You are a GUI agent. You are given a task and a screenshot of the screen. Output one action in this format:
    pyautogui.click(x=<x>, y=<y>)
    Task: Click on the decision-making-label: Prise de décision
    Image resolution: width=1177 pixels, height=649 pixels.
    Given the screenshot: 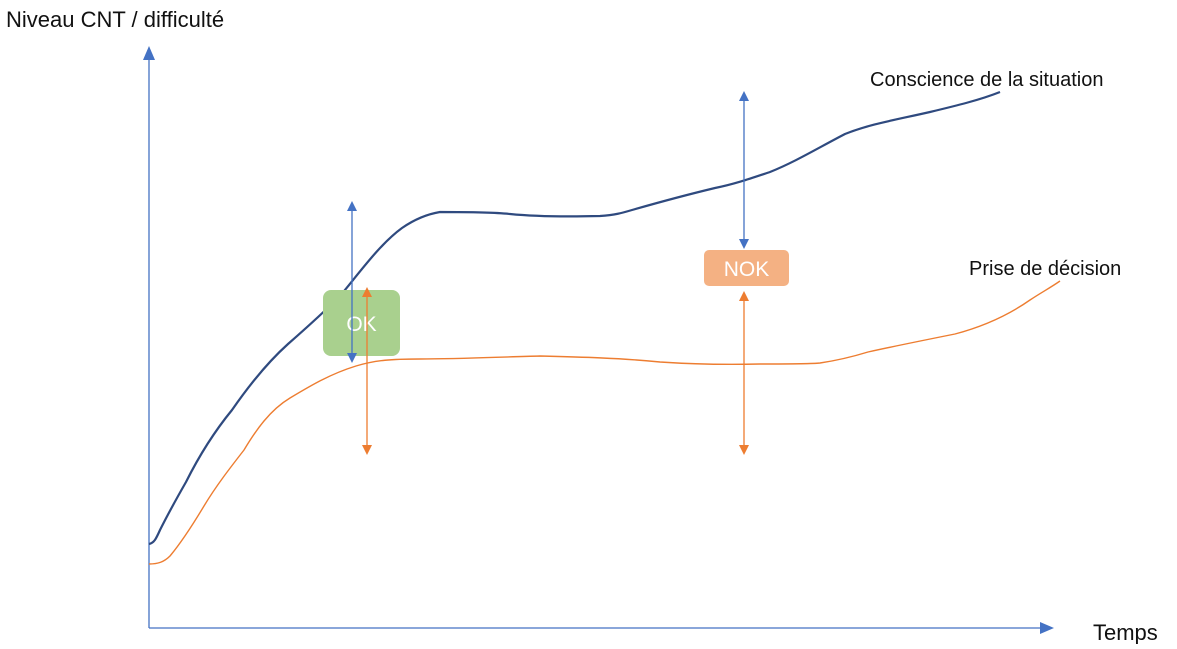 What is the action you would take?
    pyautogui.click(x=1045, y=269)
    